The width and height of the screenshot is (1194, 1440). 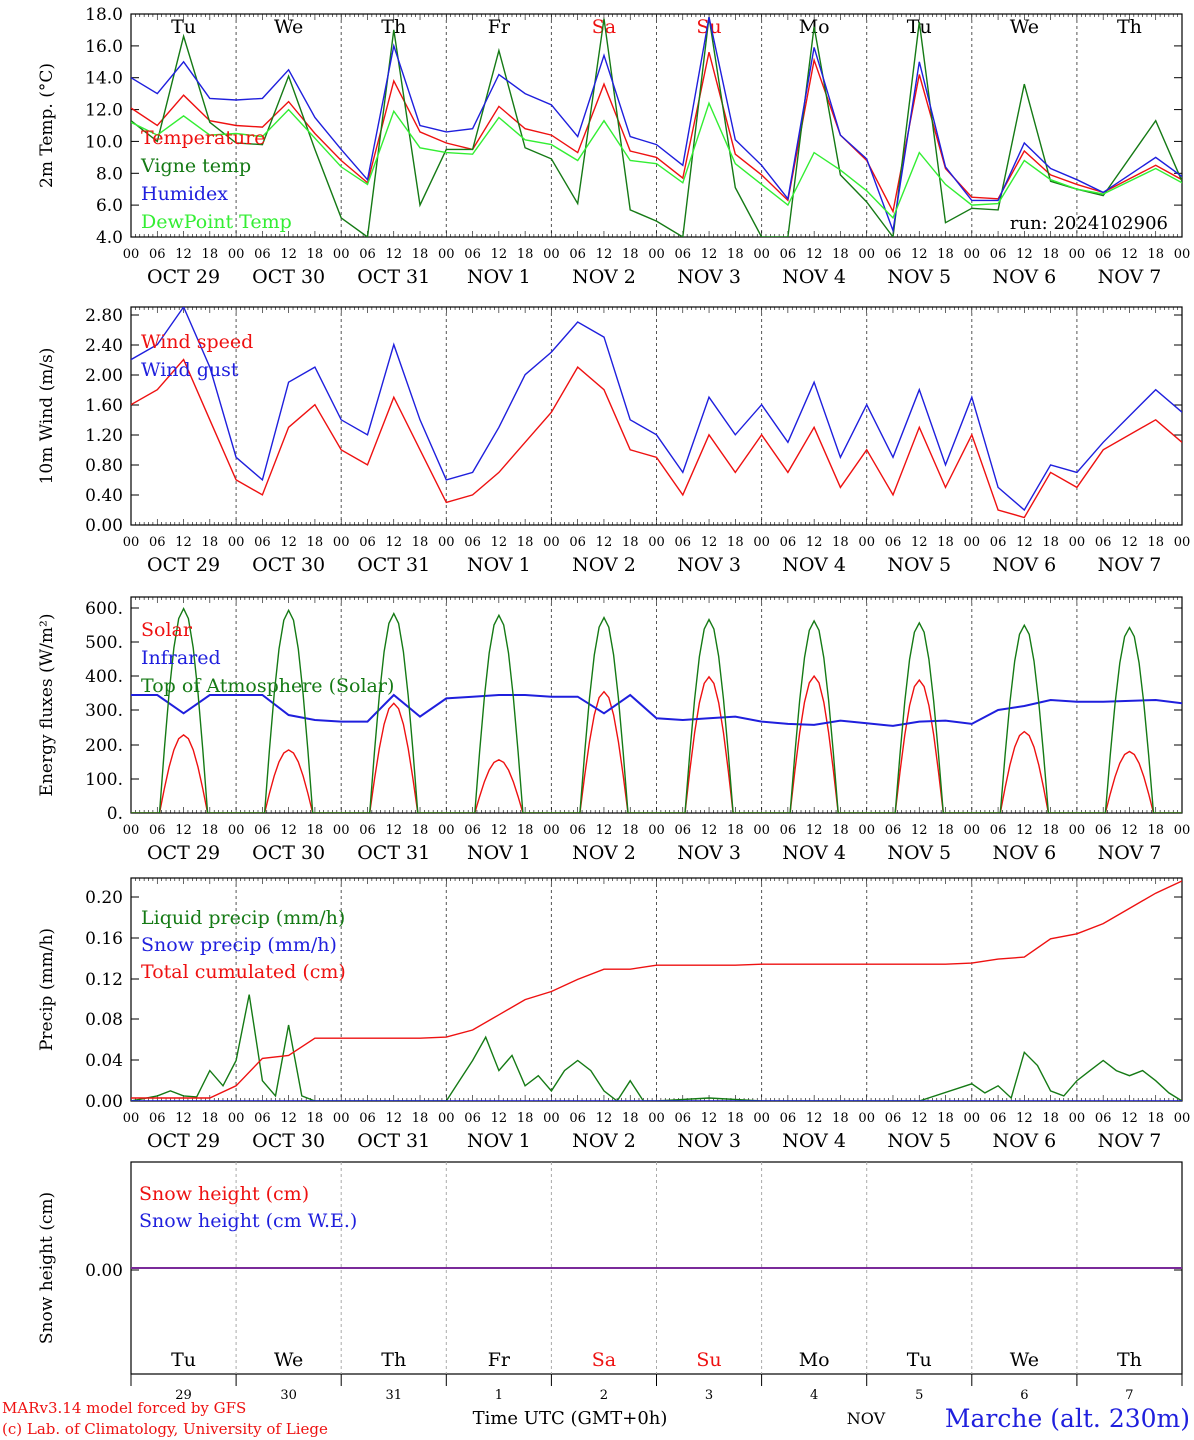 I want to click on y-tick-label: 300., so click(x=104, y=711).